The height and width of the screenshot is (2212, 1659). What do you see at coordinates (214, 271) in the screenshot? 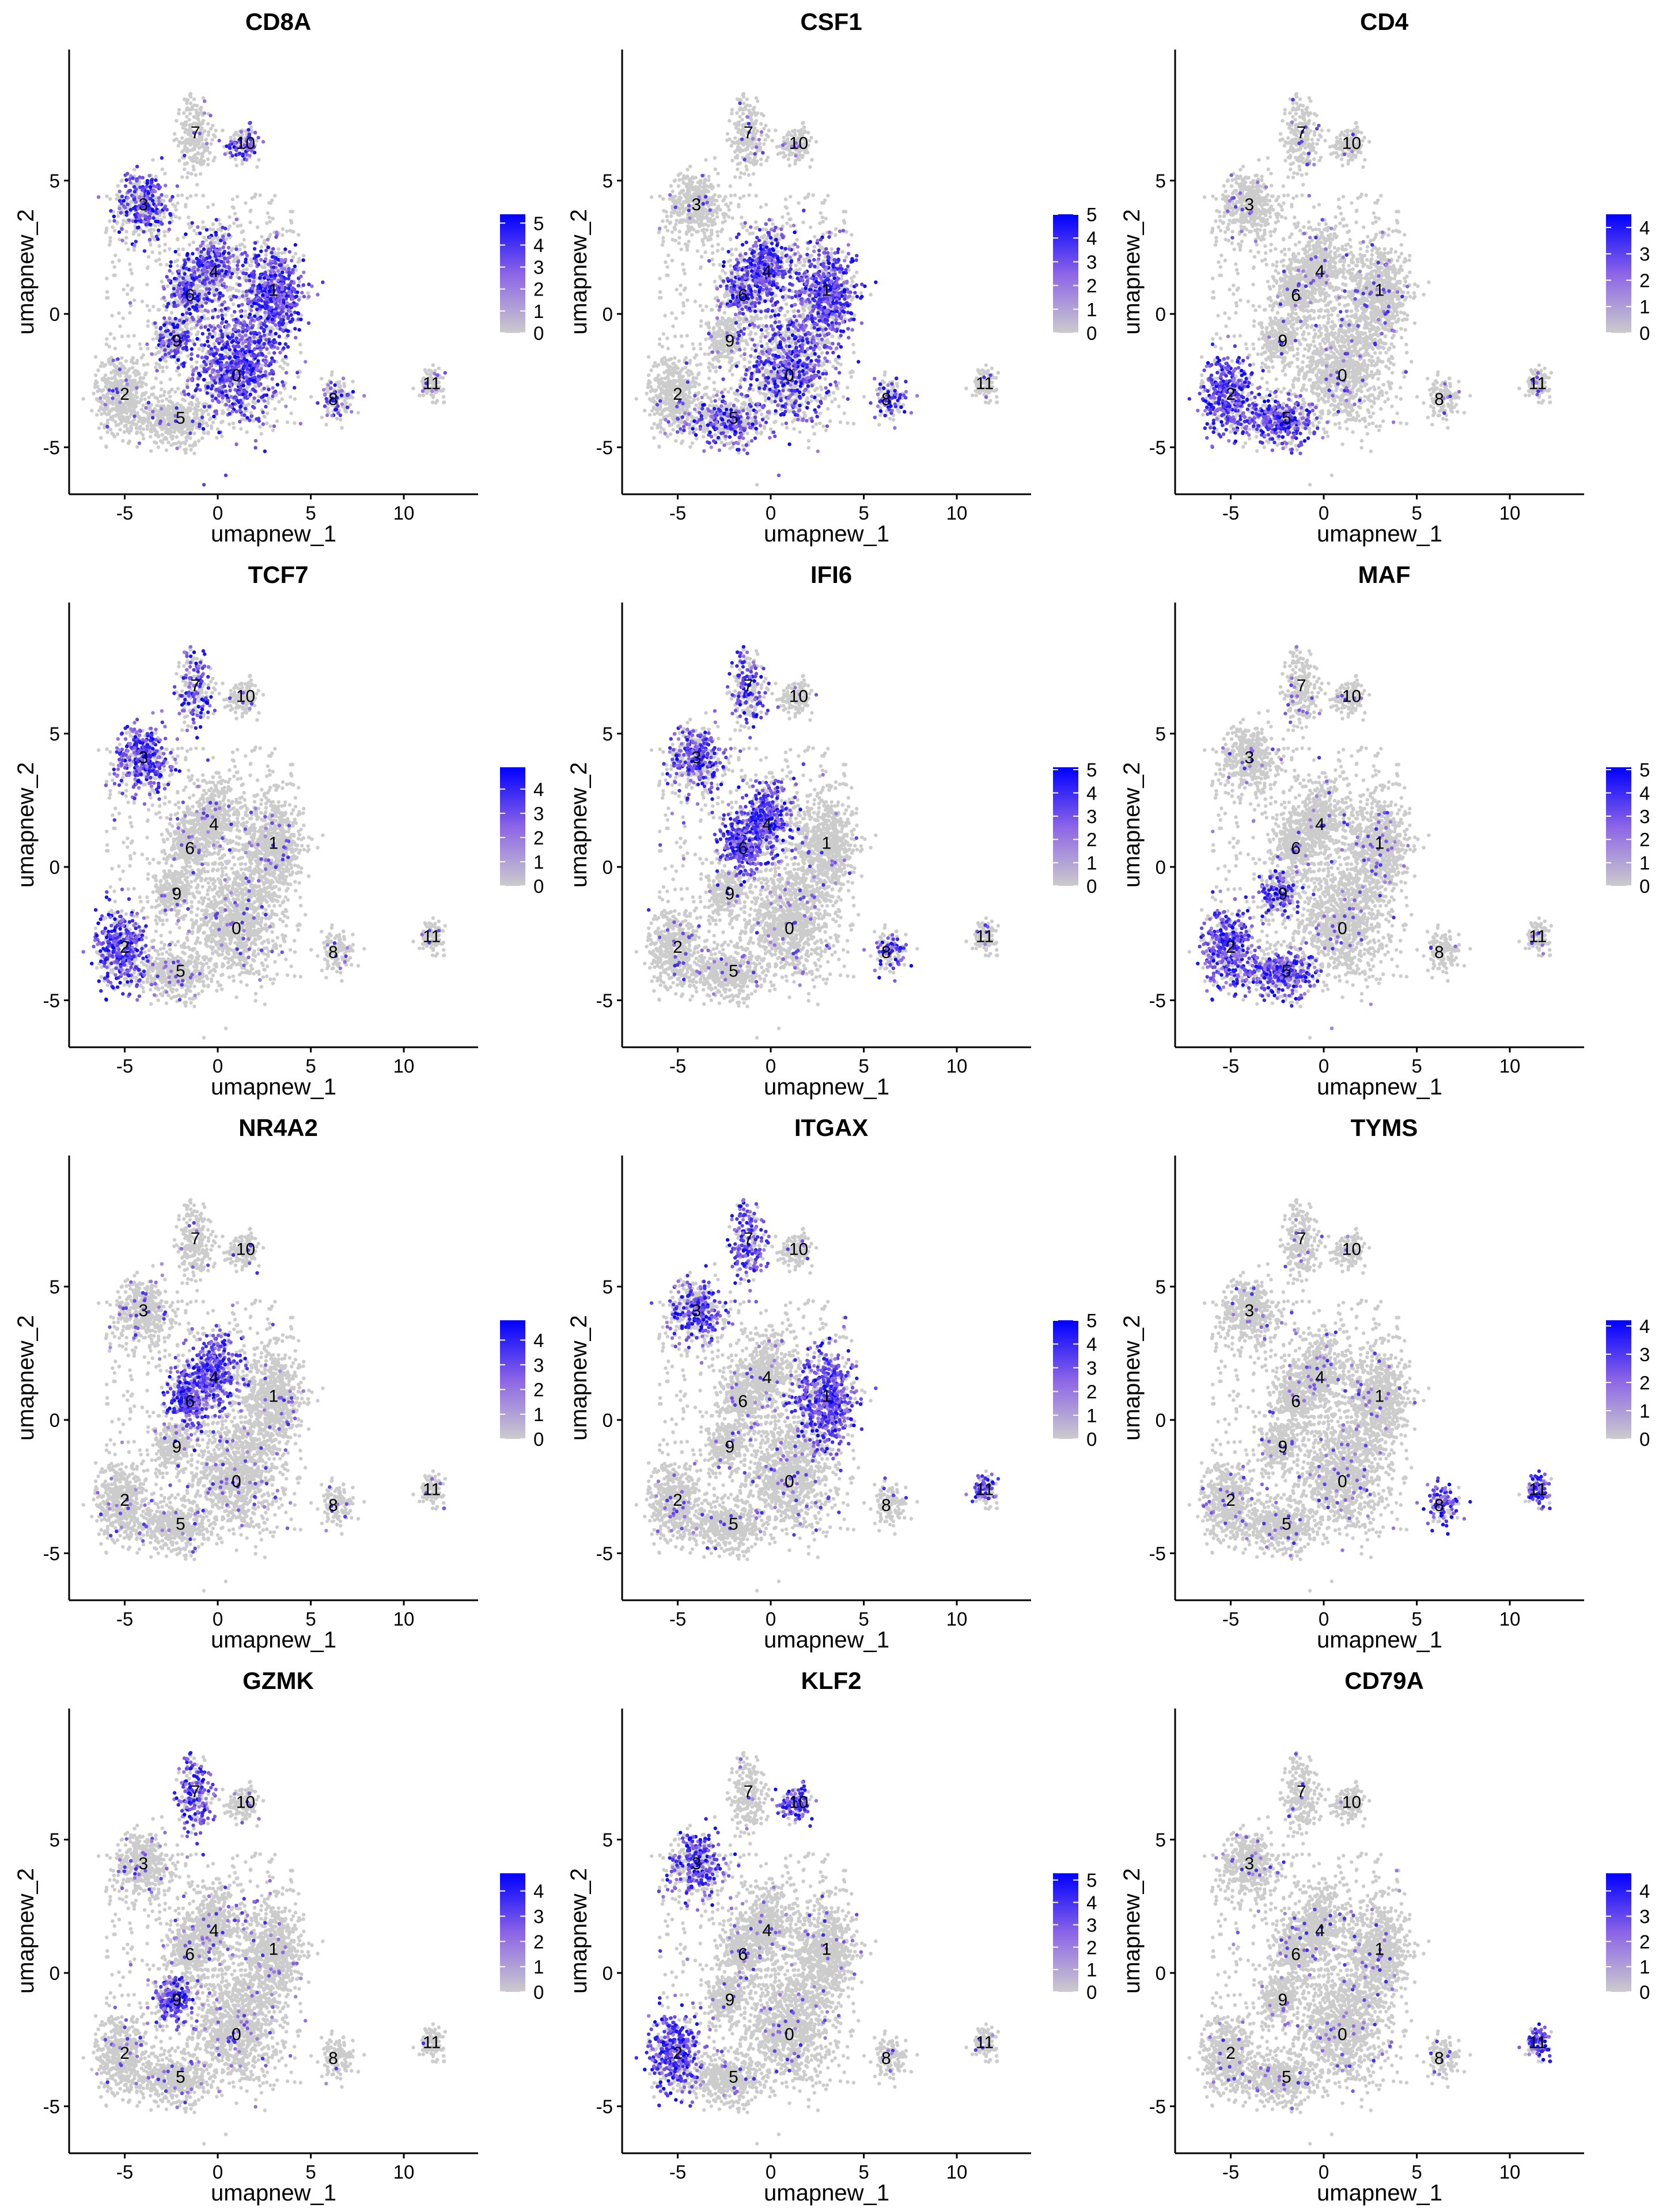
I see `cluster-label: 4` at bounding box center [214, 271].